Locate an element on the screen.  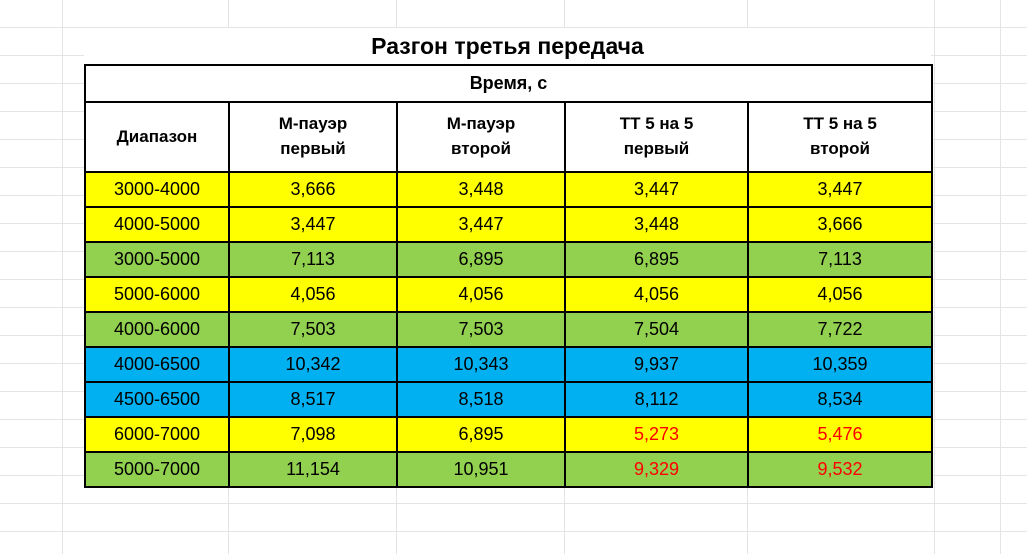
value-cell: 7,722 is located at coordinates (840, 329).